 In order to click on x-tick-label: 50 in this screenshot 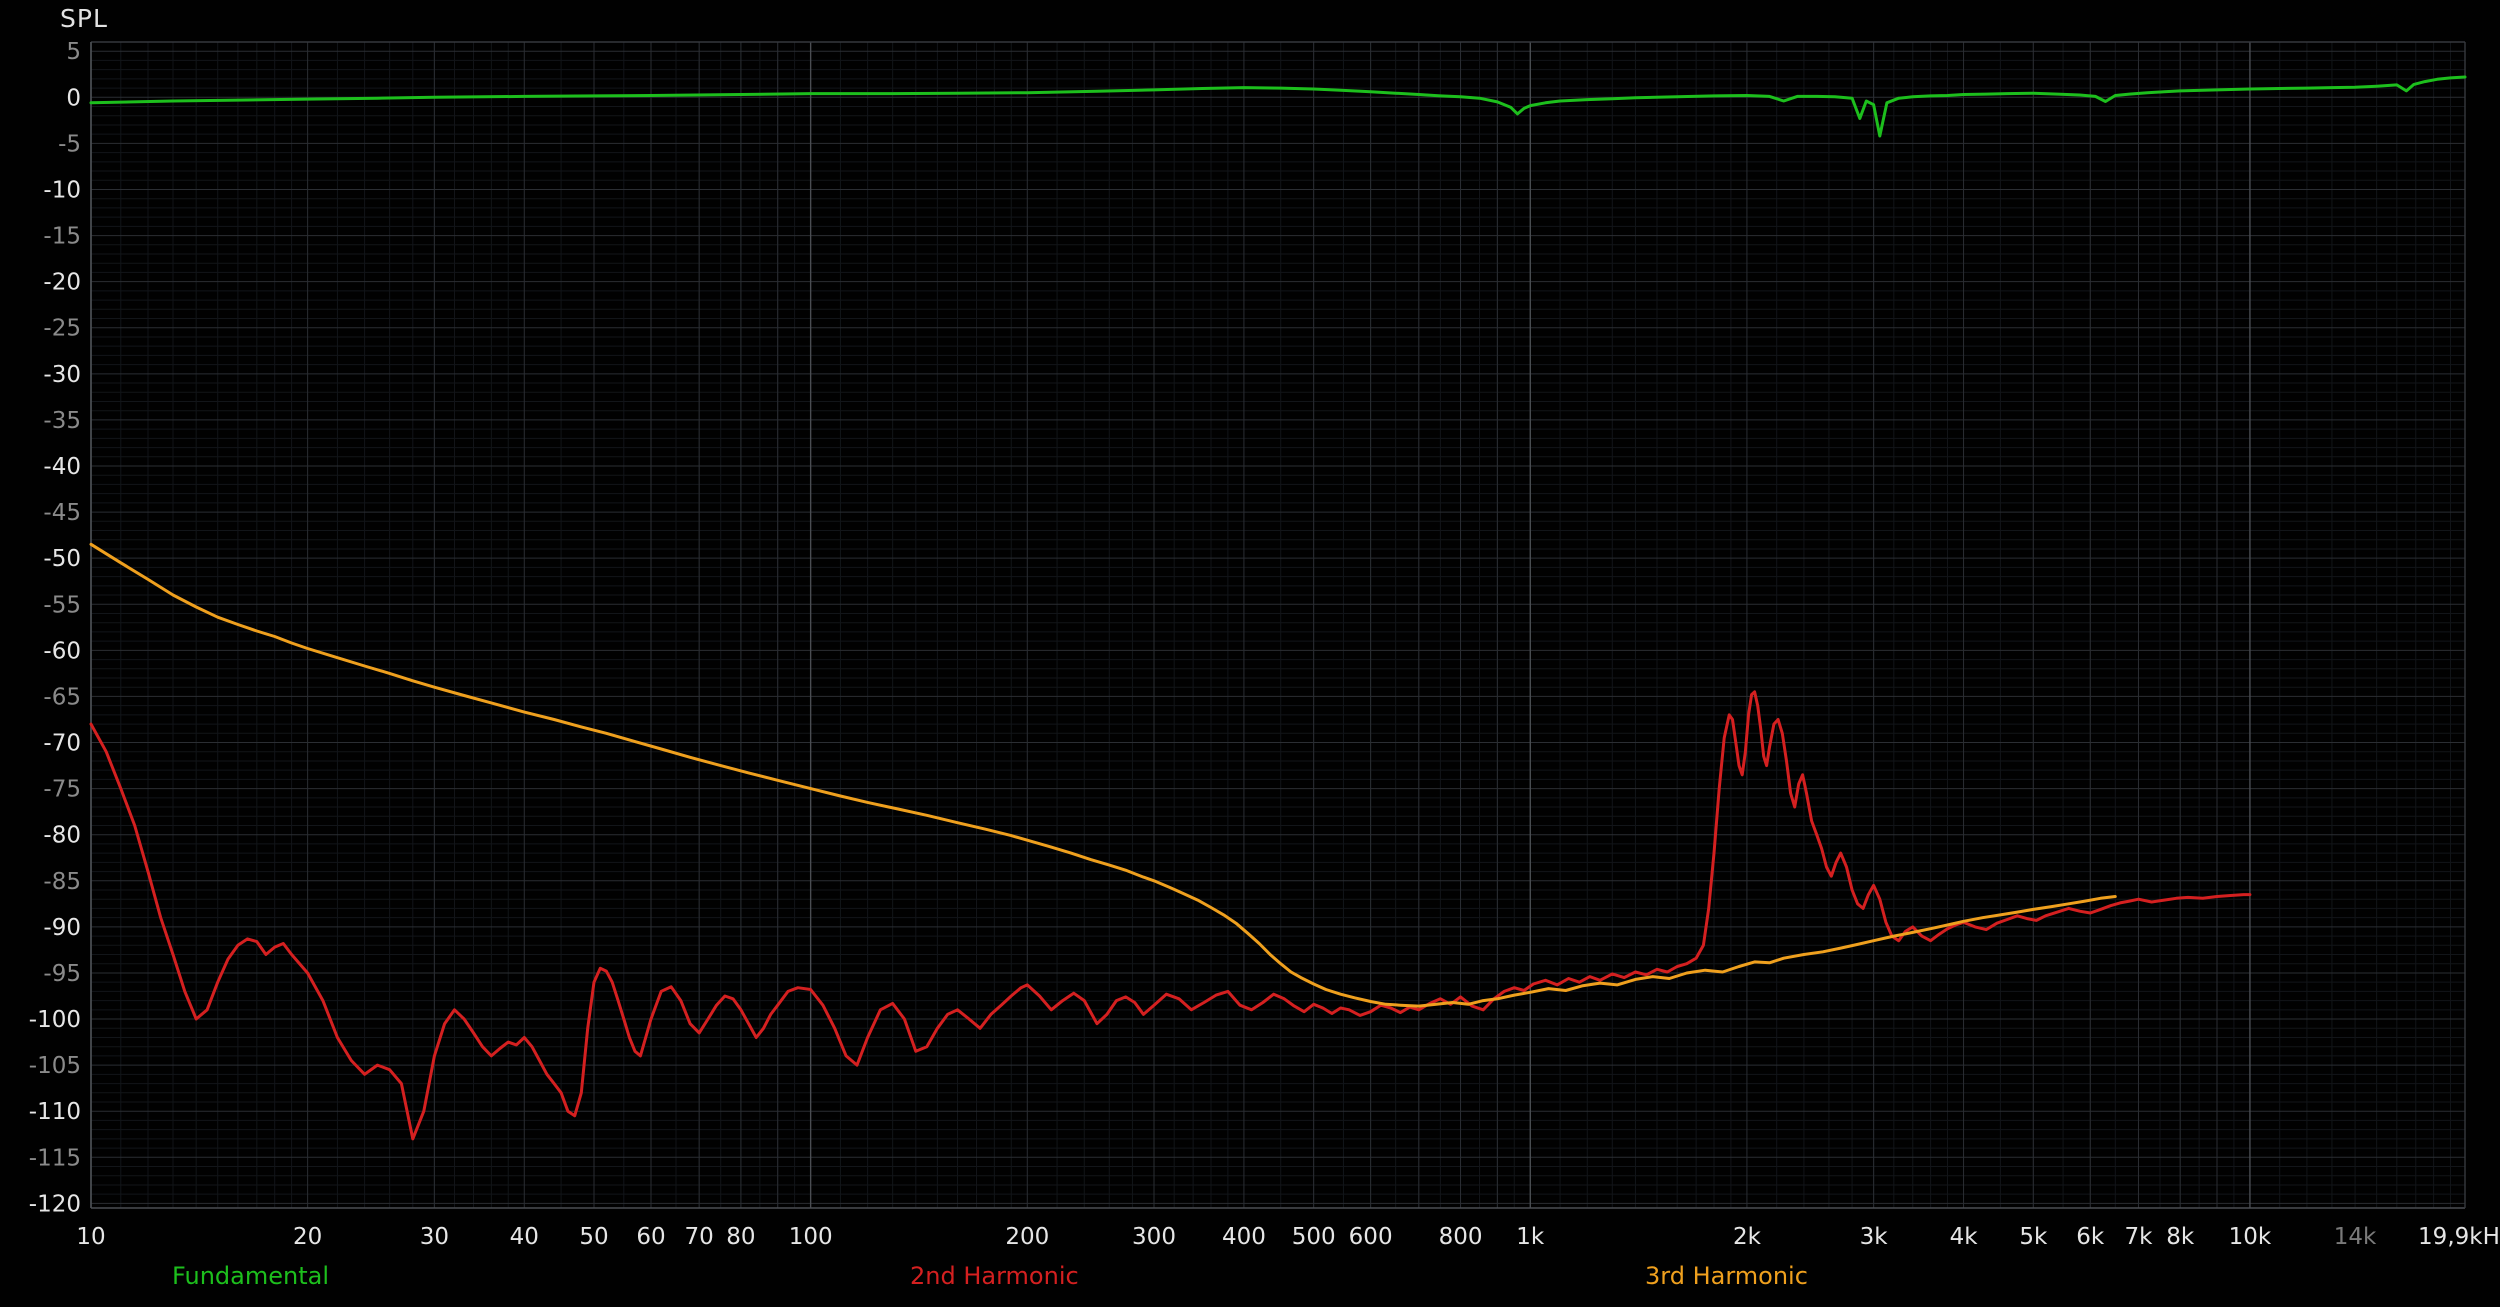, I will do `click(593, 1237)`.